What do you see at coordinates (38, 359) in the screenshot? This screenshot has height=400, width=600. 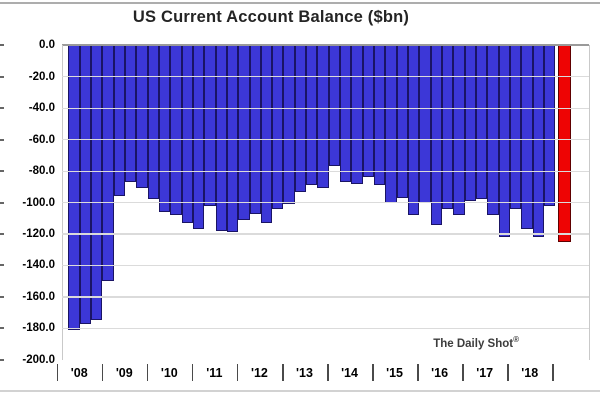 I see `y-axis-tick-label: -200.0` at bounding box center [38, 359].